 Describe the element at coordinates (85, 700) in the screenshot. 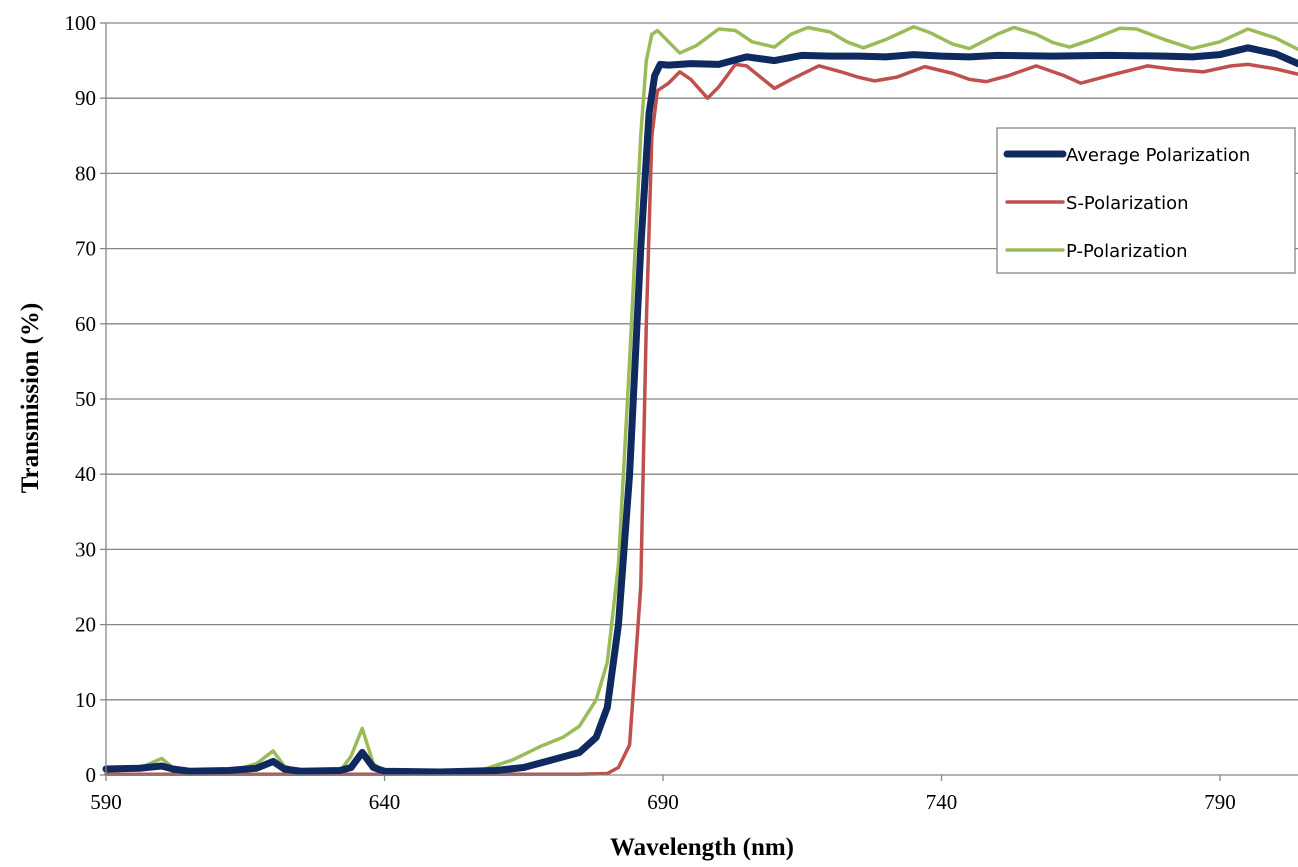

I see `y-tick-label: 10` at that location.